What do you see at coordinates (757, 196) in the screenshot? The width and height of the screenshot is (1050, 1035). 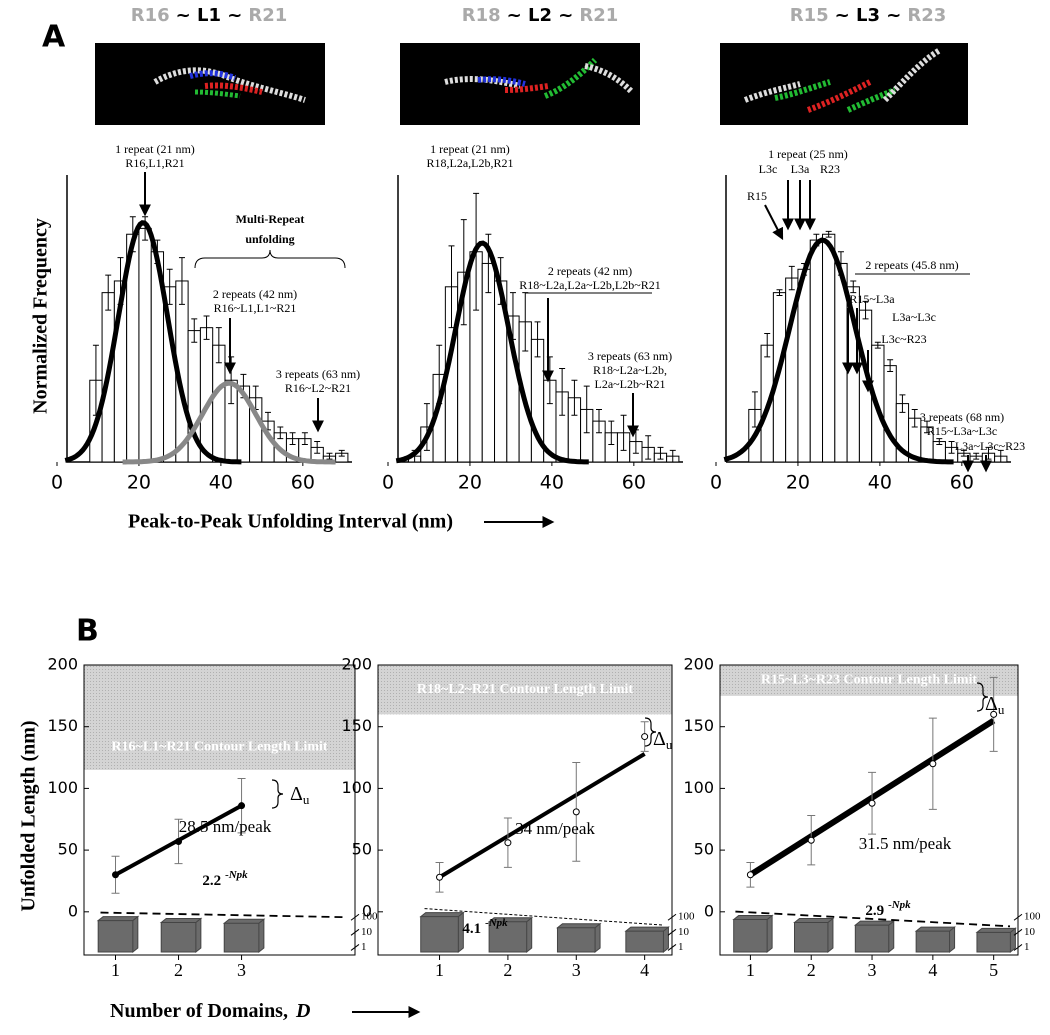 I see `annotation: R15` at bounding box center [757, 196].